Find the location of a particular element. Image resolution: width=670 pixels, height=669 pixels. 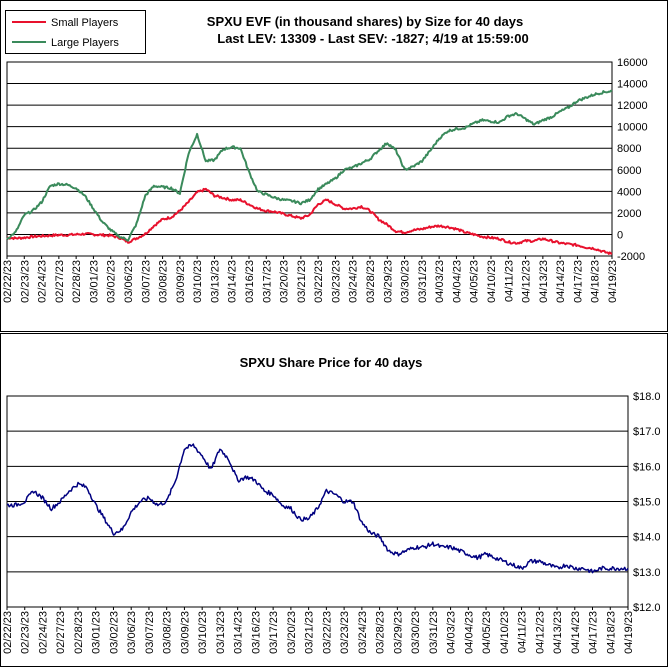

y-tick-label: 0 is located at coordinates (620, 235).